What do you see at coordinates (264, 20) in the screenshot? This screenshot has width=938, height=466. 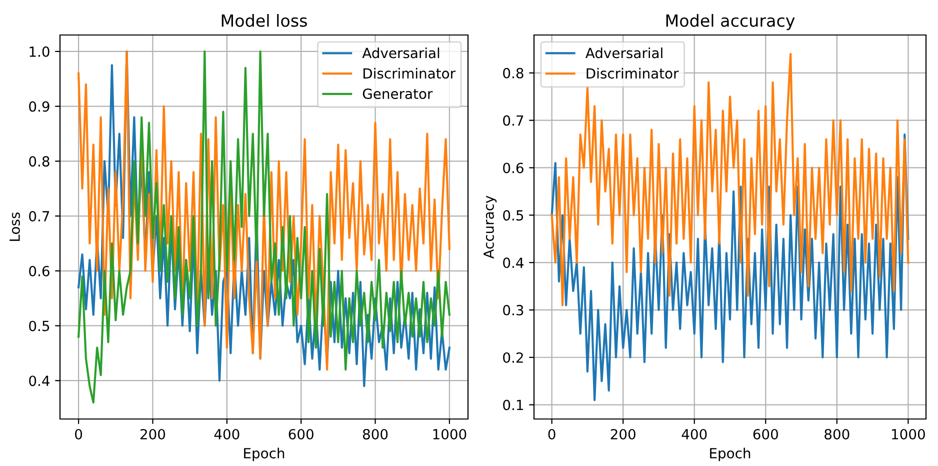 I see `chart-title: Model loss` at bounding box center [264, 20].